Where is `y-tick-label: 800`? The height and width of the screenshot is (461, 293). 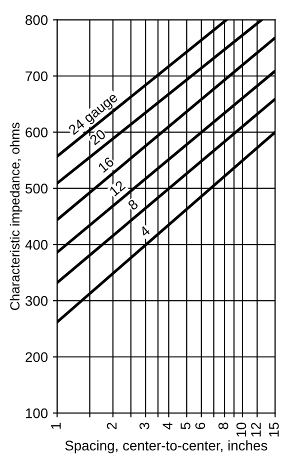
y-tick-label: 800 is located at coordinates (37, 20).